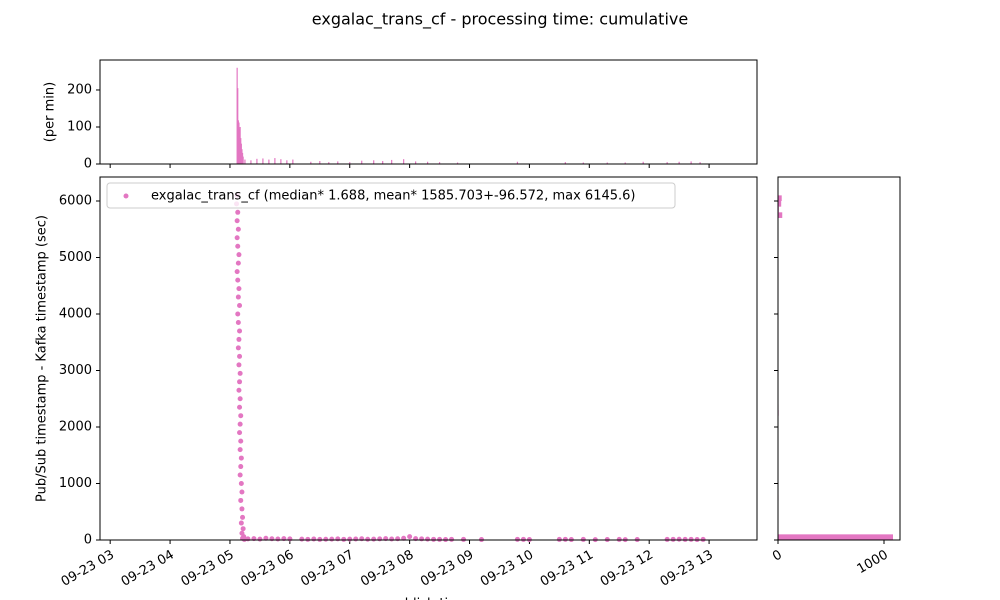  I want to click on y-tick-label: 4000, so click(75, 314).